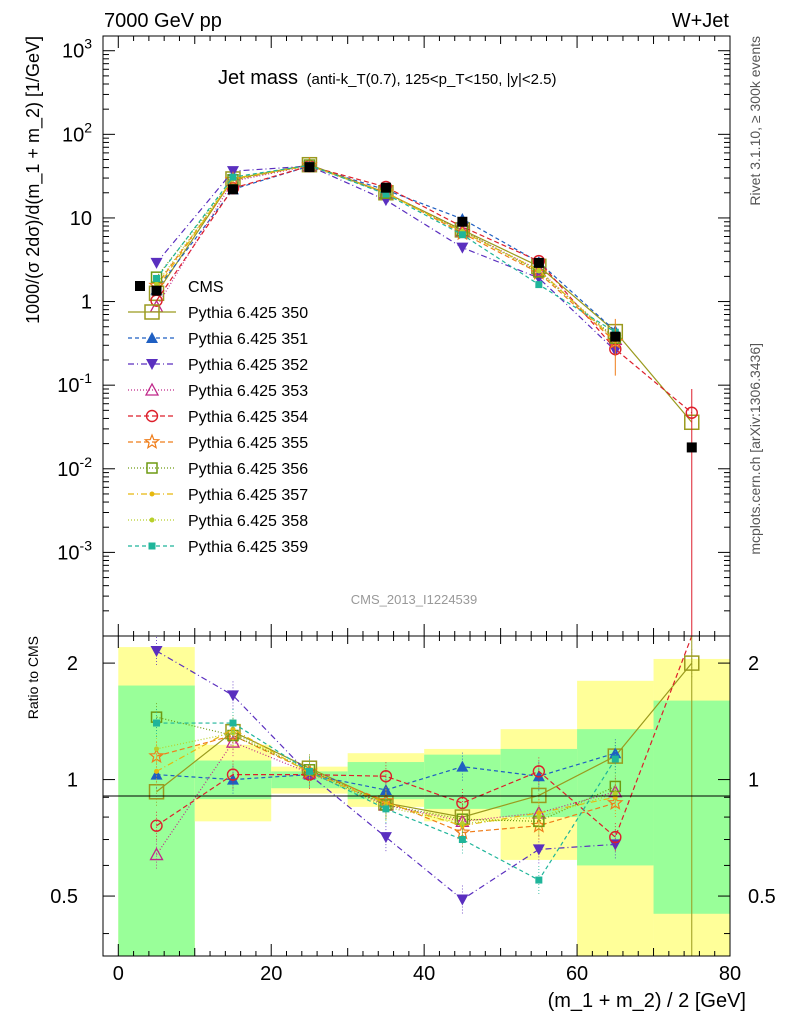 The image size is (786, 1024). I want to click on legend-entry-357: Pythia 6.425 357, so click(218, 495).